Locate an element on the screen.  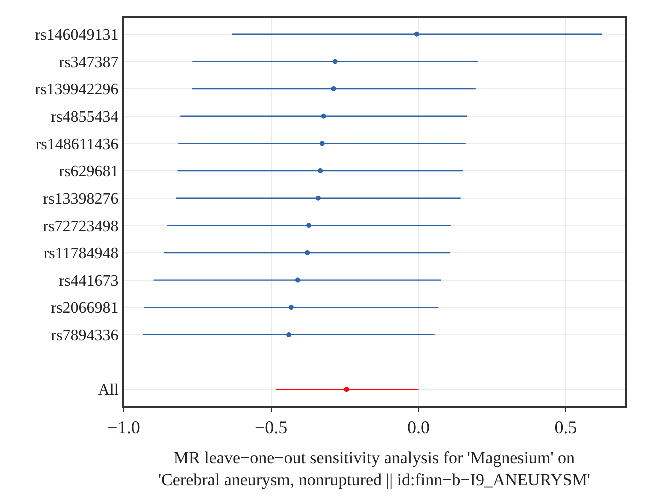
y-tick-label: rs139942296 is located at coordinates (77, 90).